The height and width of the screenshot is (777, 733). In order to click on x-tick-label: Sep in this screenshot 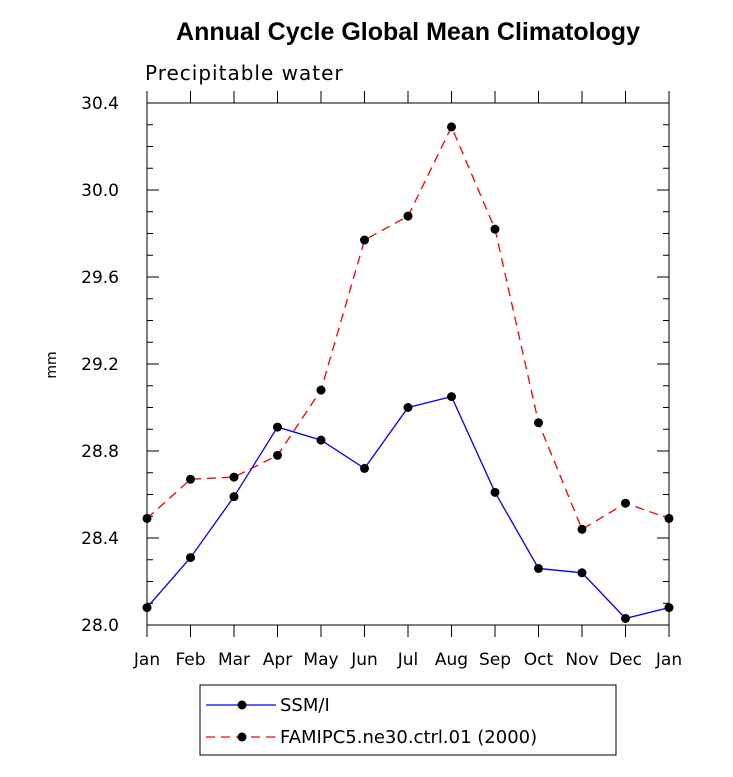, I will do `click(495, 660)`.